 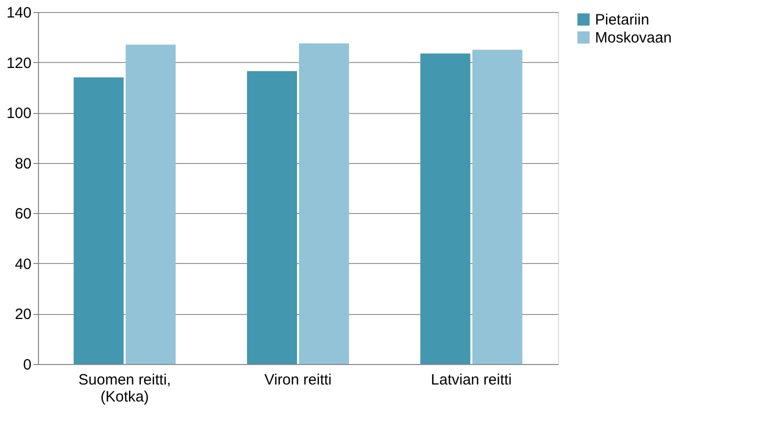 I want to click on y-tick-label: 140, so click(x=19, y=13).